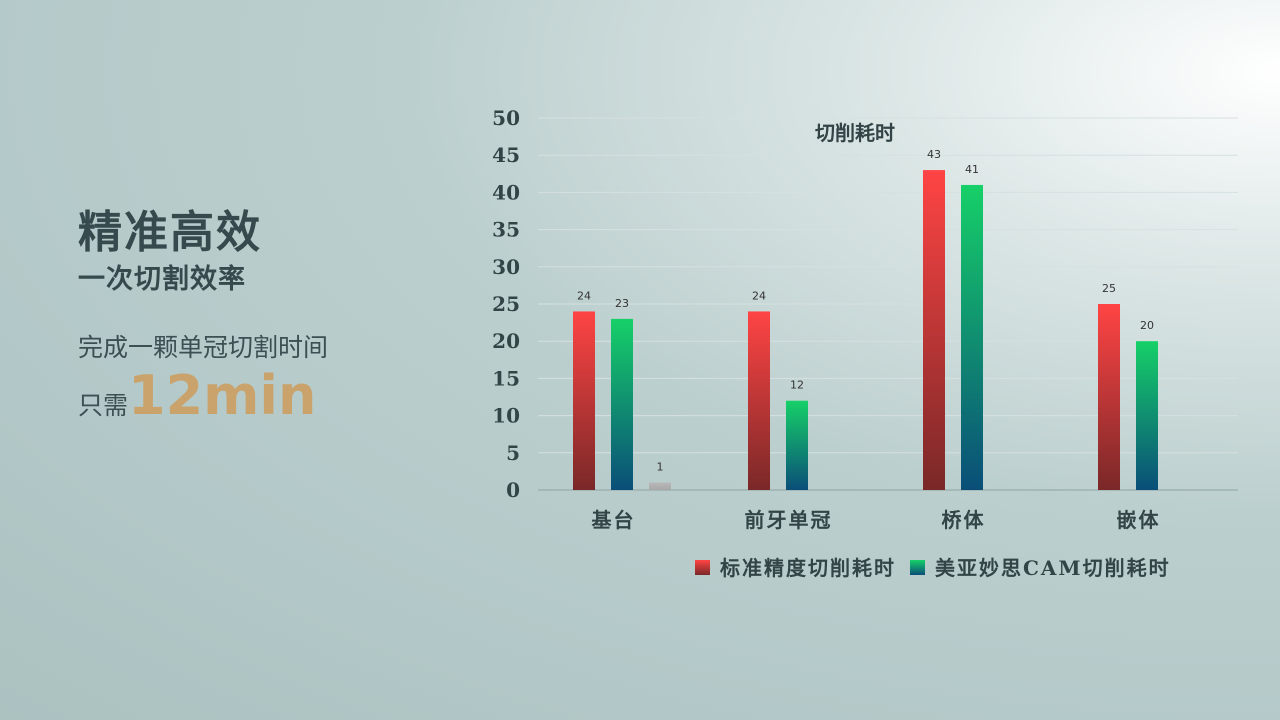 The width and height of the screenshot is (1280, 720). I want to click on y-tick-label: 20, so click(506, 341).